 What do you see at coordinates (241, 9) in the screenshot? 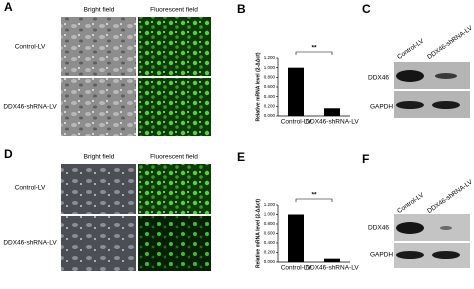
I see `panel-label: B` at bounding box center [241, 9].